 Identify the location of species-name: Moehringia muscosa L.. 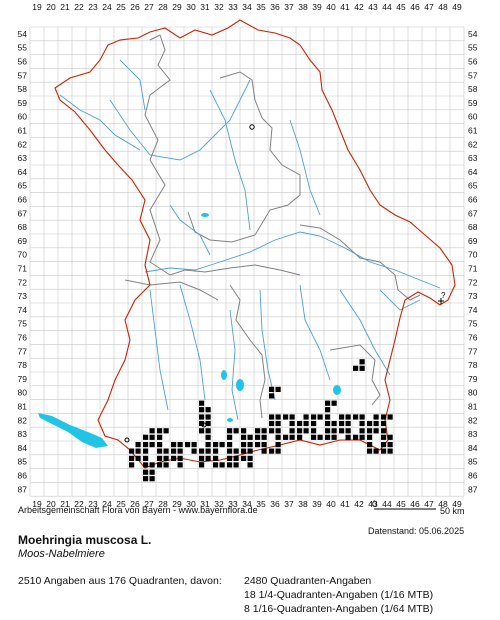
(85, 540).